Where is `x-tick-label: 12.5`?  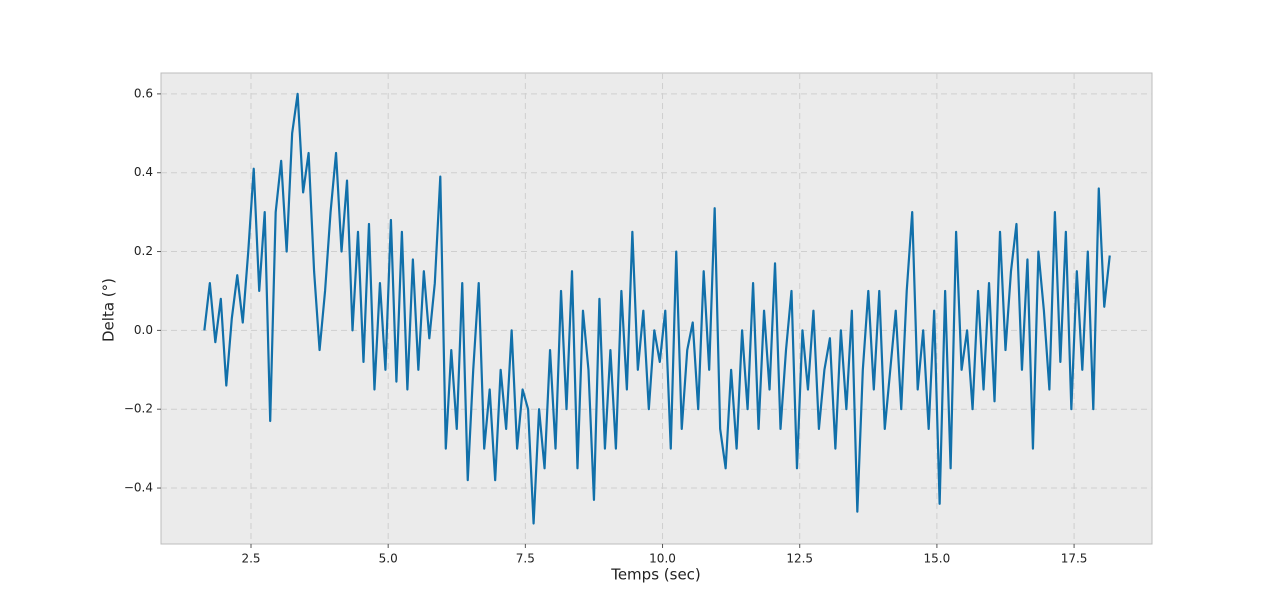
x-tick-label: 12.5 is located at coordinates (799, 559).